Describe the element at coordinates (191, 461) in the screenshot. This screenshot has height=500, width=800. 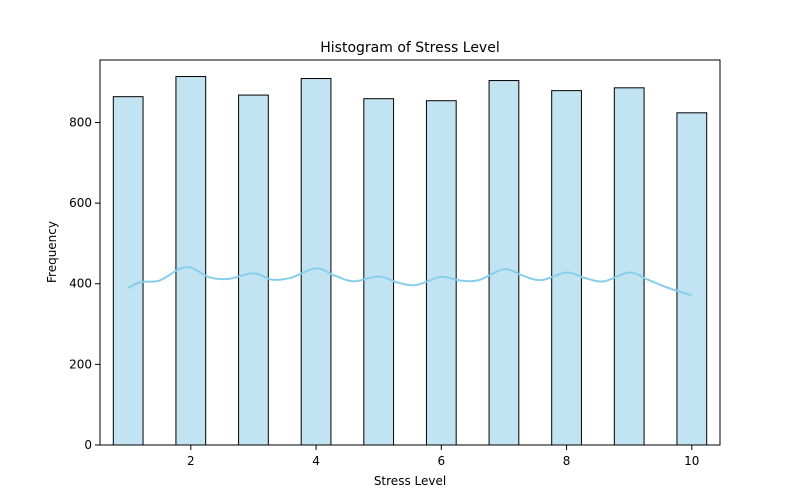
I see `x-tick-label: 2` at that location.